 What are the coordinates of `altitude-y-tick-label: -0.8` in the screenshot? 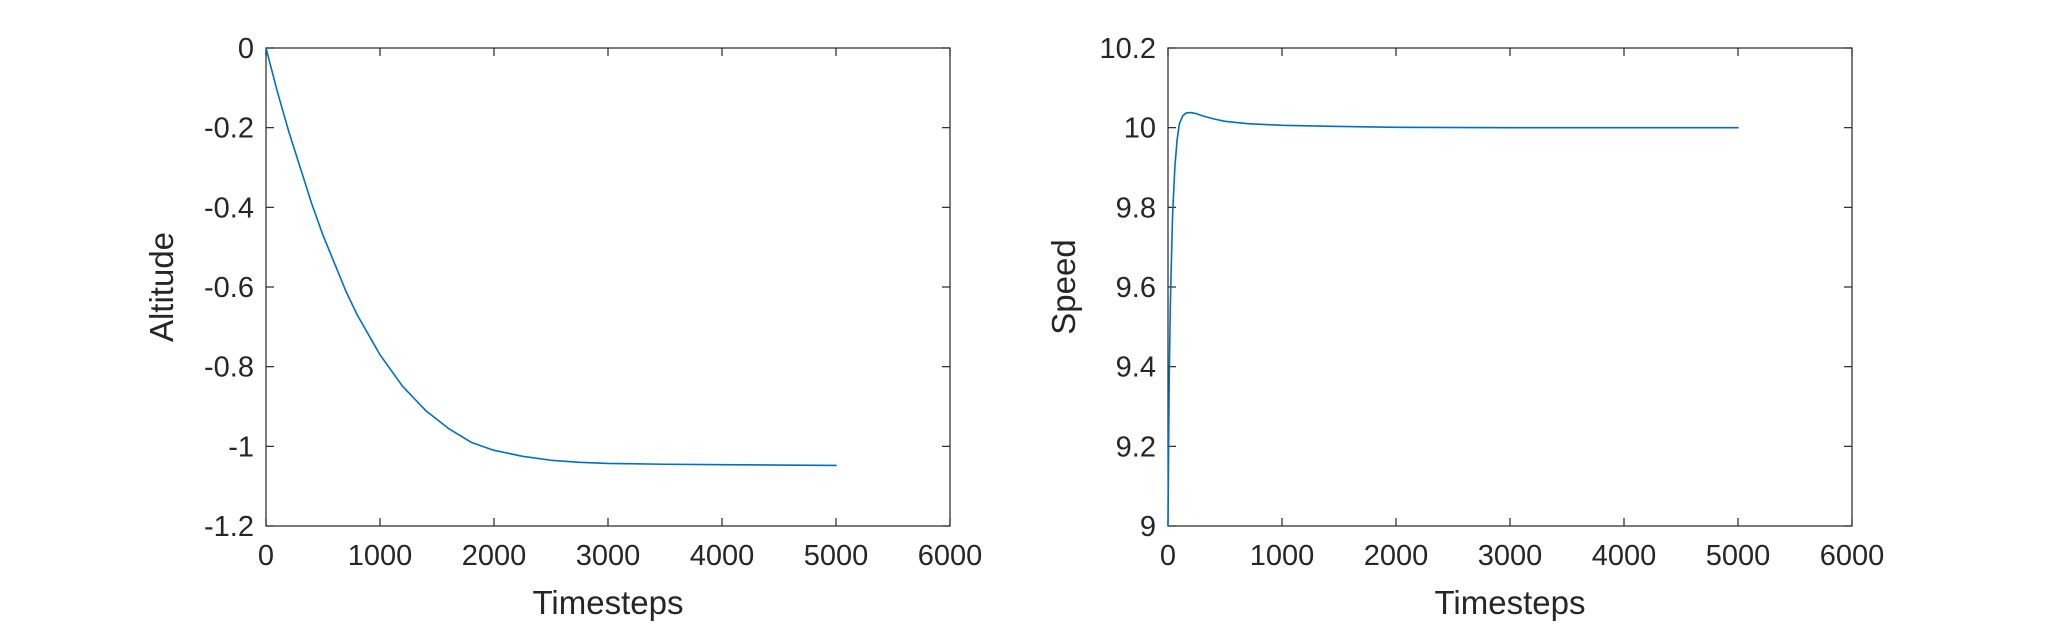 It's located at (229, 368).